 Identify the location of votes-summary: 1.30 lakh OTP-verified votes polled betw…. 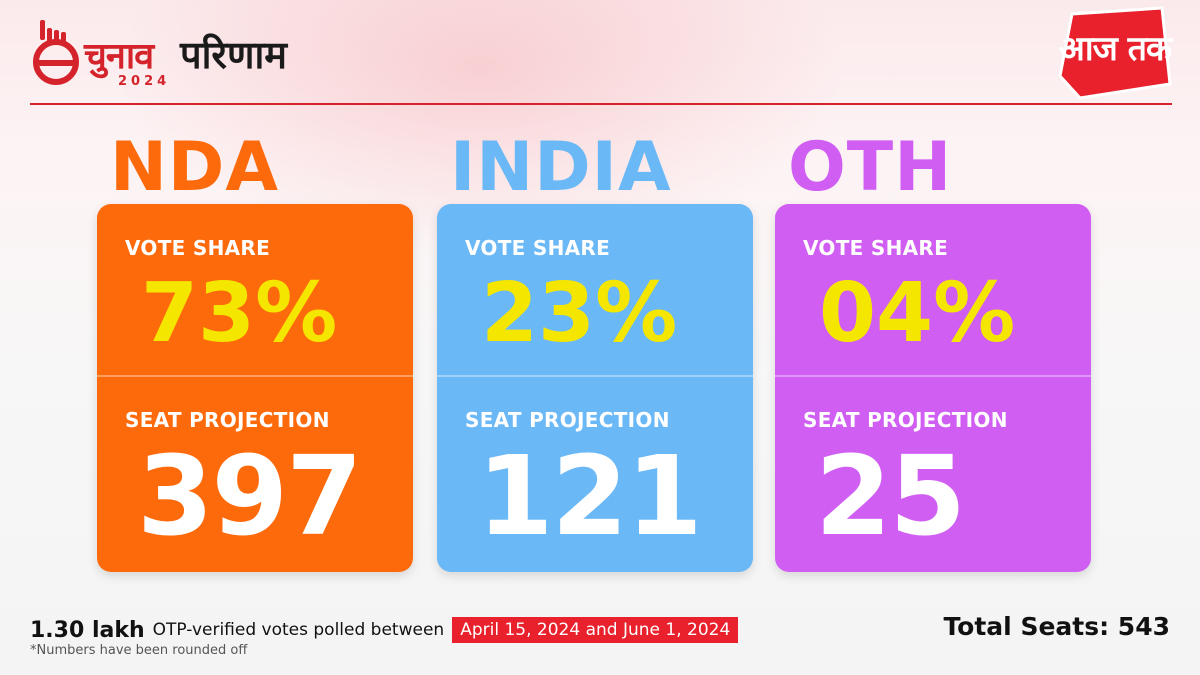
(384, 630).